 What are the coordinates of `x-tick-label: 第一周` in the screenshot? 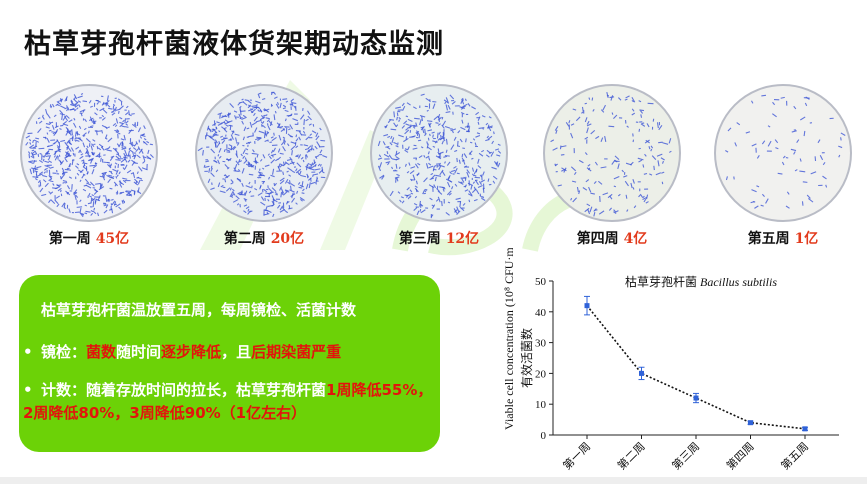 It's located at (576, 455).